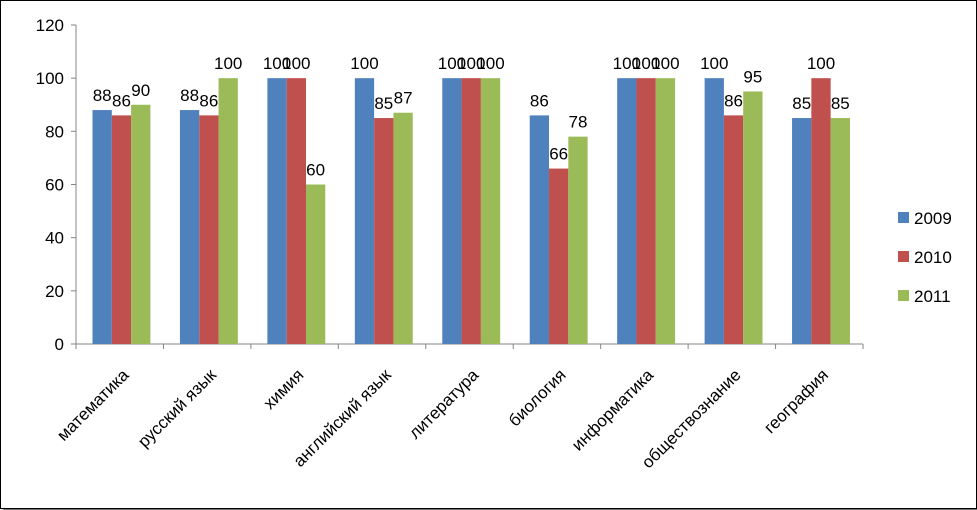 The height and width of the screenshot is (510, 977). Describe the element at coordinates (140, 90) in the screenshot. I see `data-label: 90` at that location.